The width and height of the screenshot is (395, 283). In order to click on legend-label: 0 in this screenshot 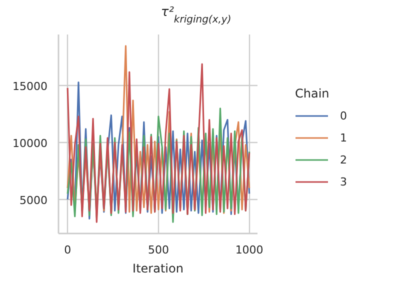, I will do `click(344, 115)`.